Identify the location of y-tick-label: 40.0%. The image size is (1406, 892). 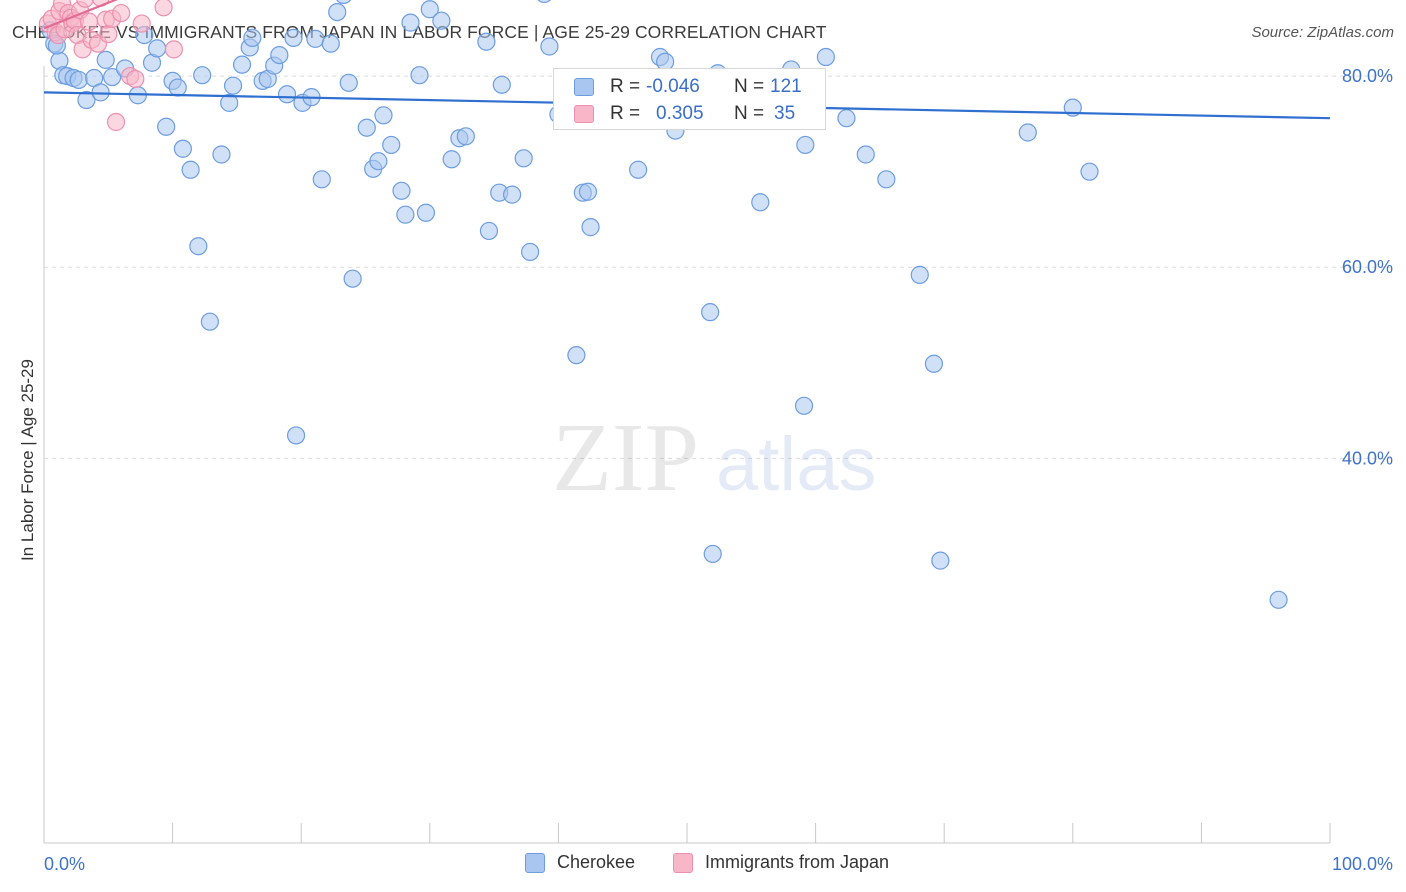
(1367, 458).